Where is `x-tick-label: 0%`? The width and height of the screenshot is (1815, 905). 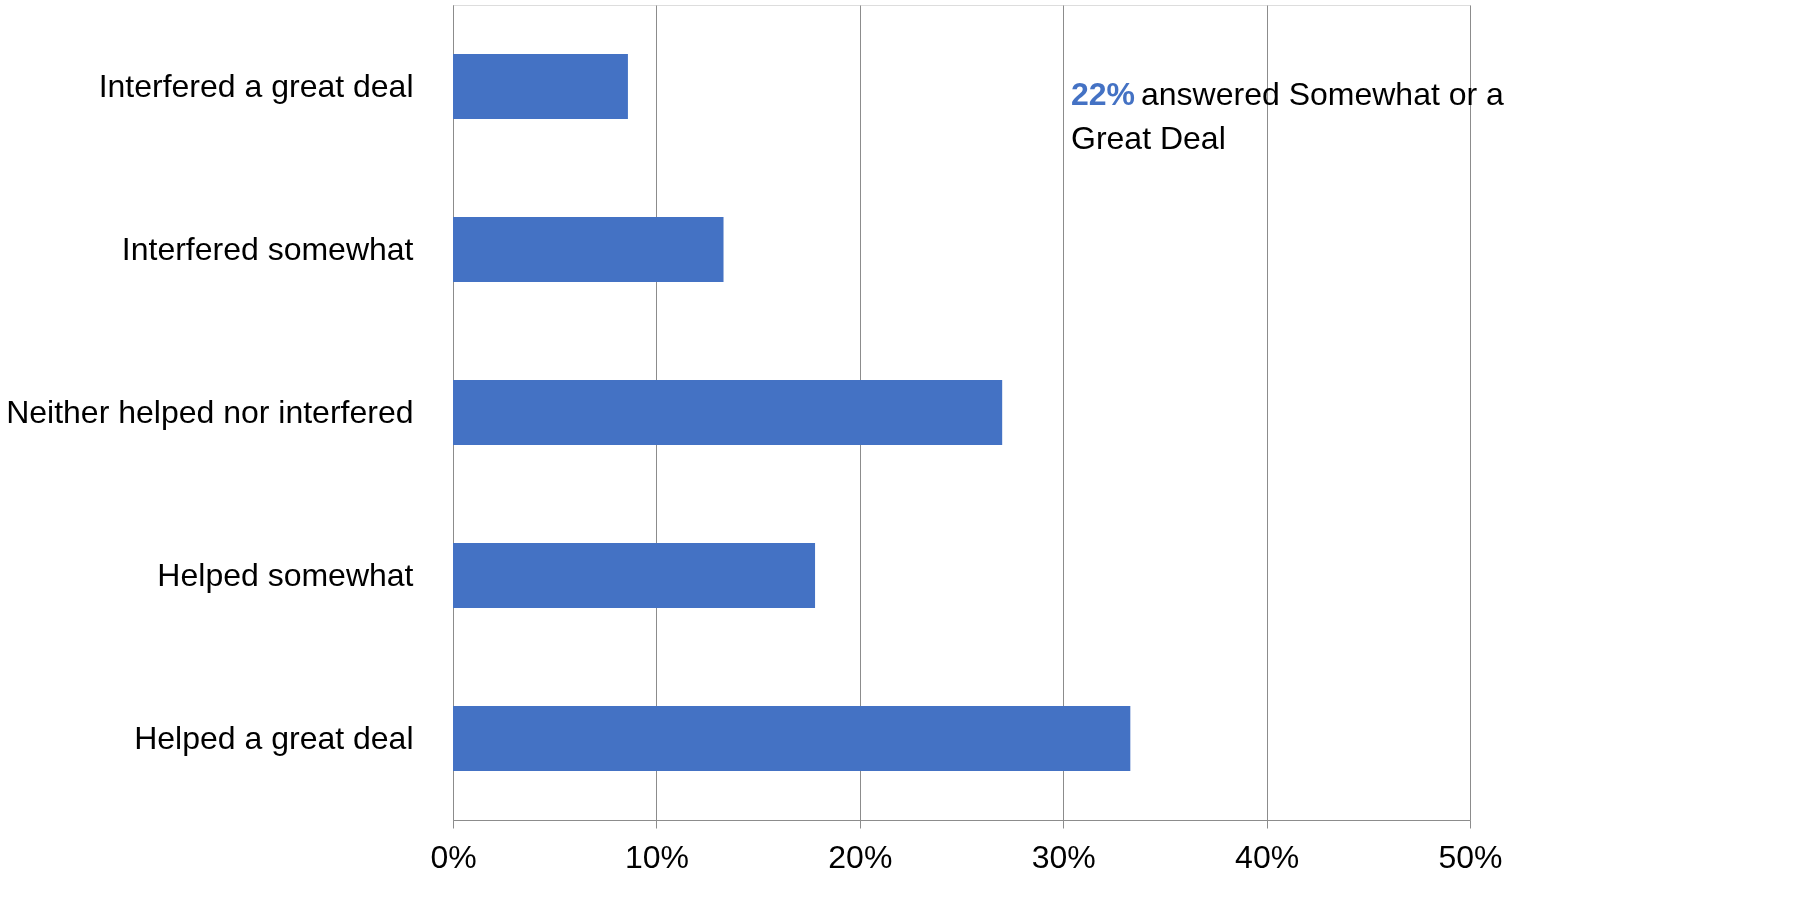
x-tick-label: 0% is located at coordinates (453, 856).